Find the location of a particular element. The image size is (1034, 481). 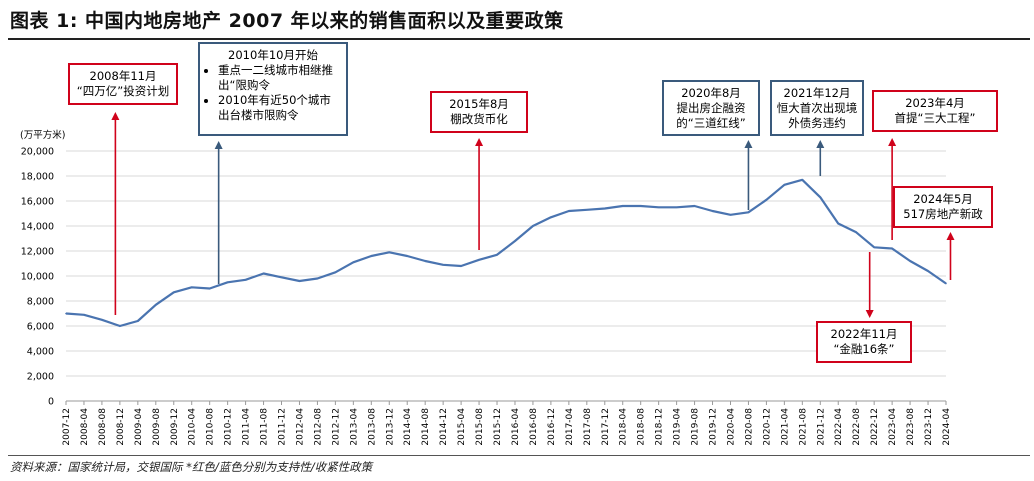

x-tick-label: 2016-12 is located at coordinates (552, 427).